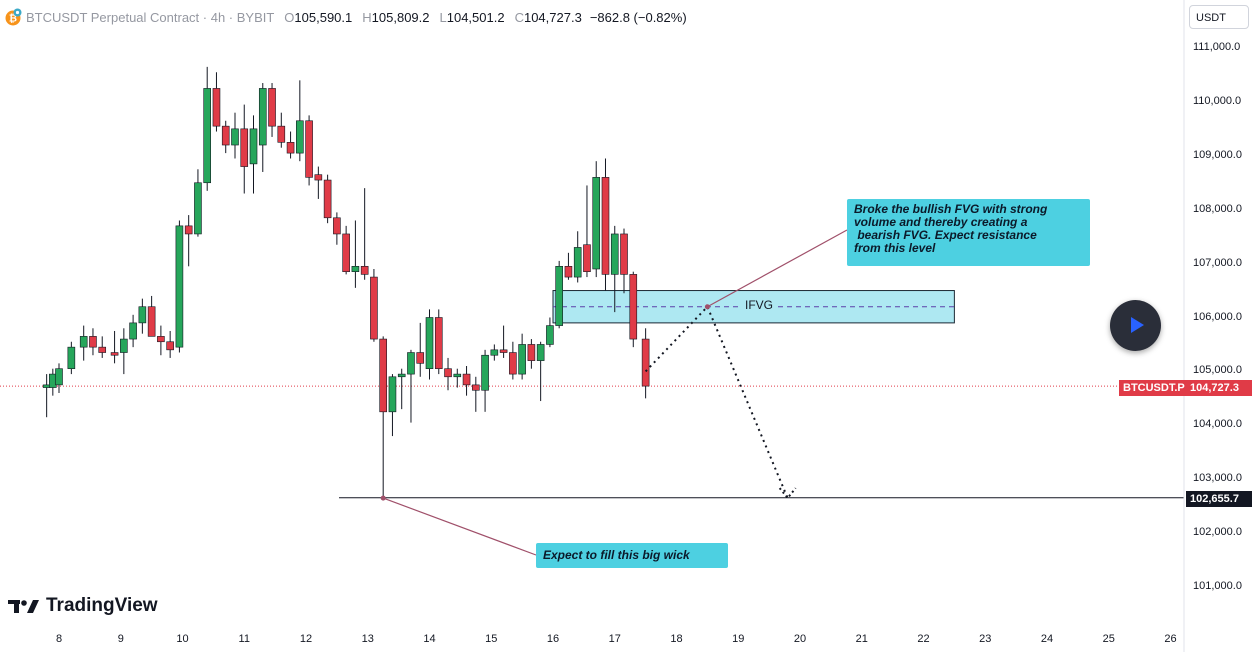 The image size is (1257, 652). I want to click on price-axis-label: 107,000.0, so click(1217, 262).